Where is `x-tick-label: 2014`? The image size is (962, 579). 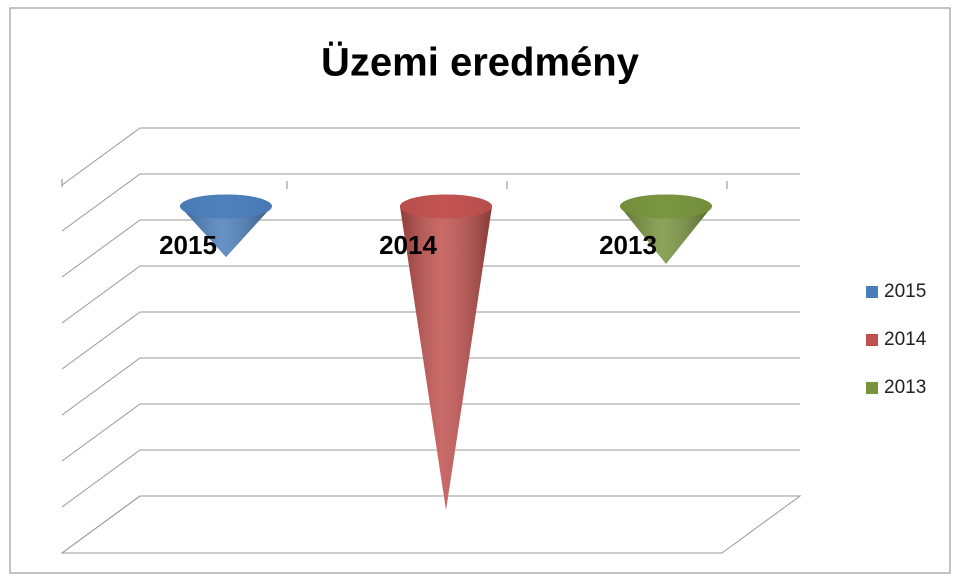 x-tick-label: 2014 is located at coordinates (408, 245).